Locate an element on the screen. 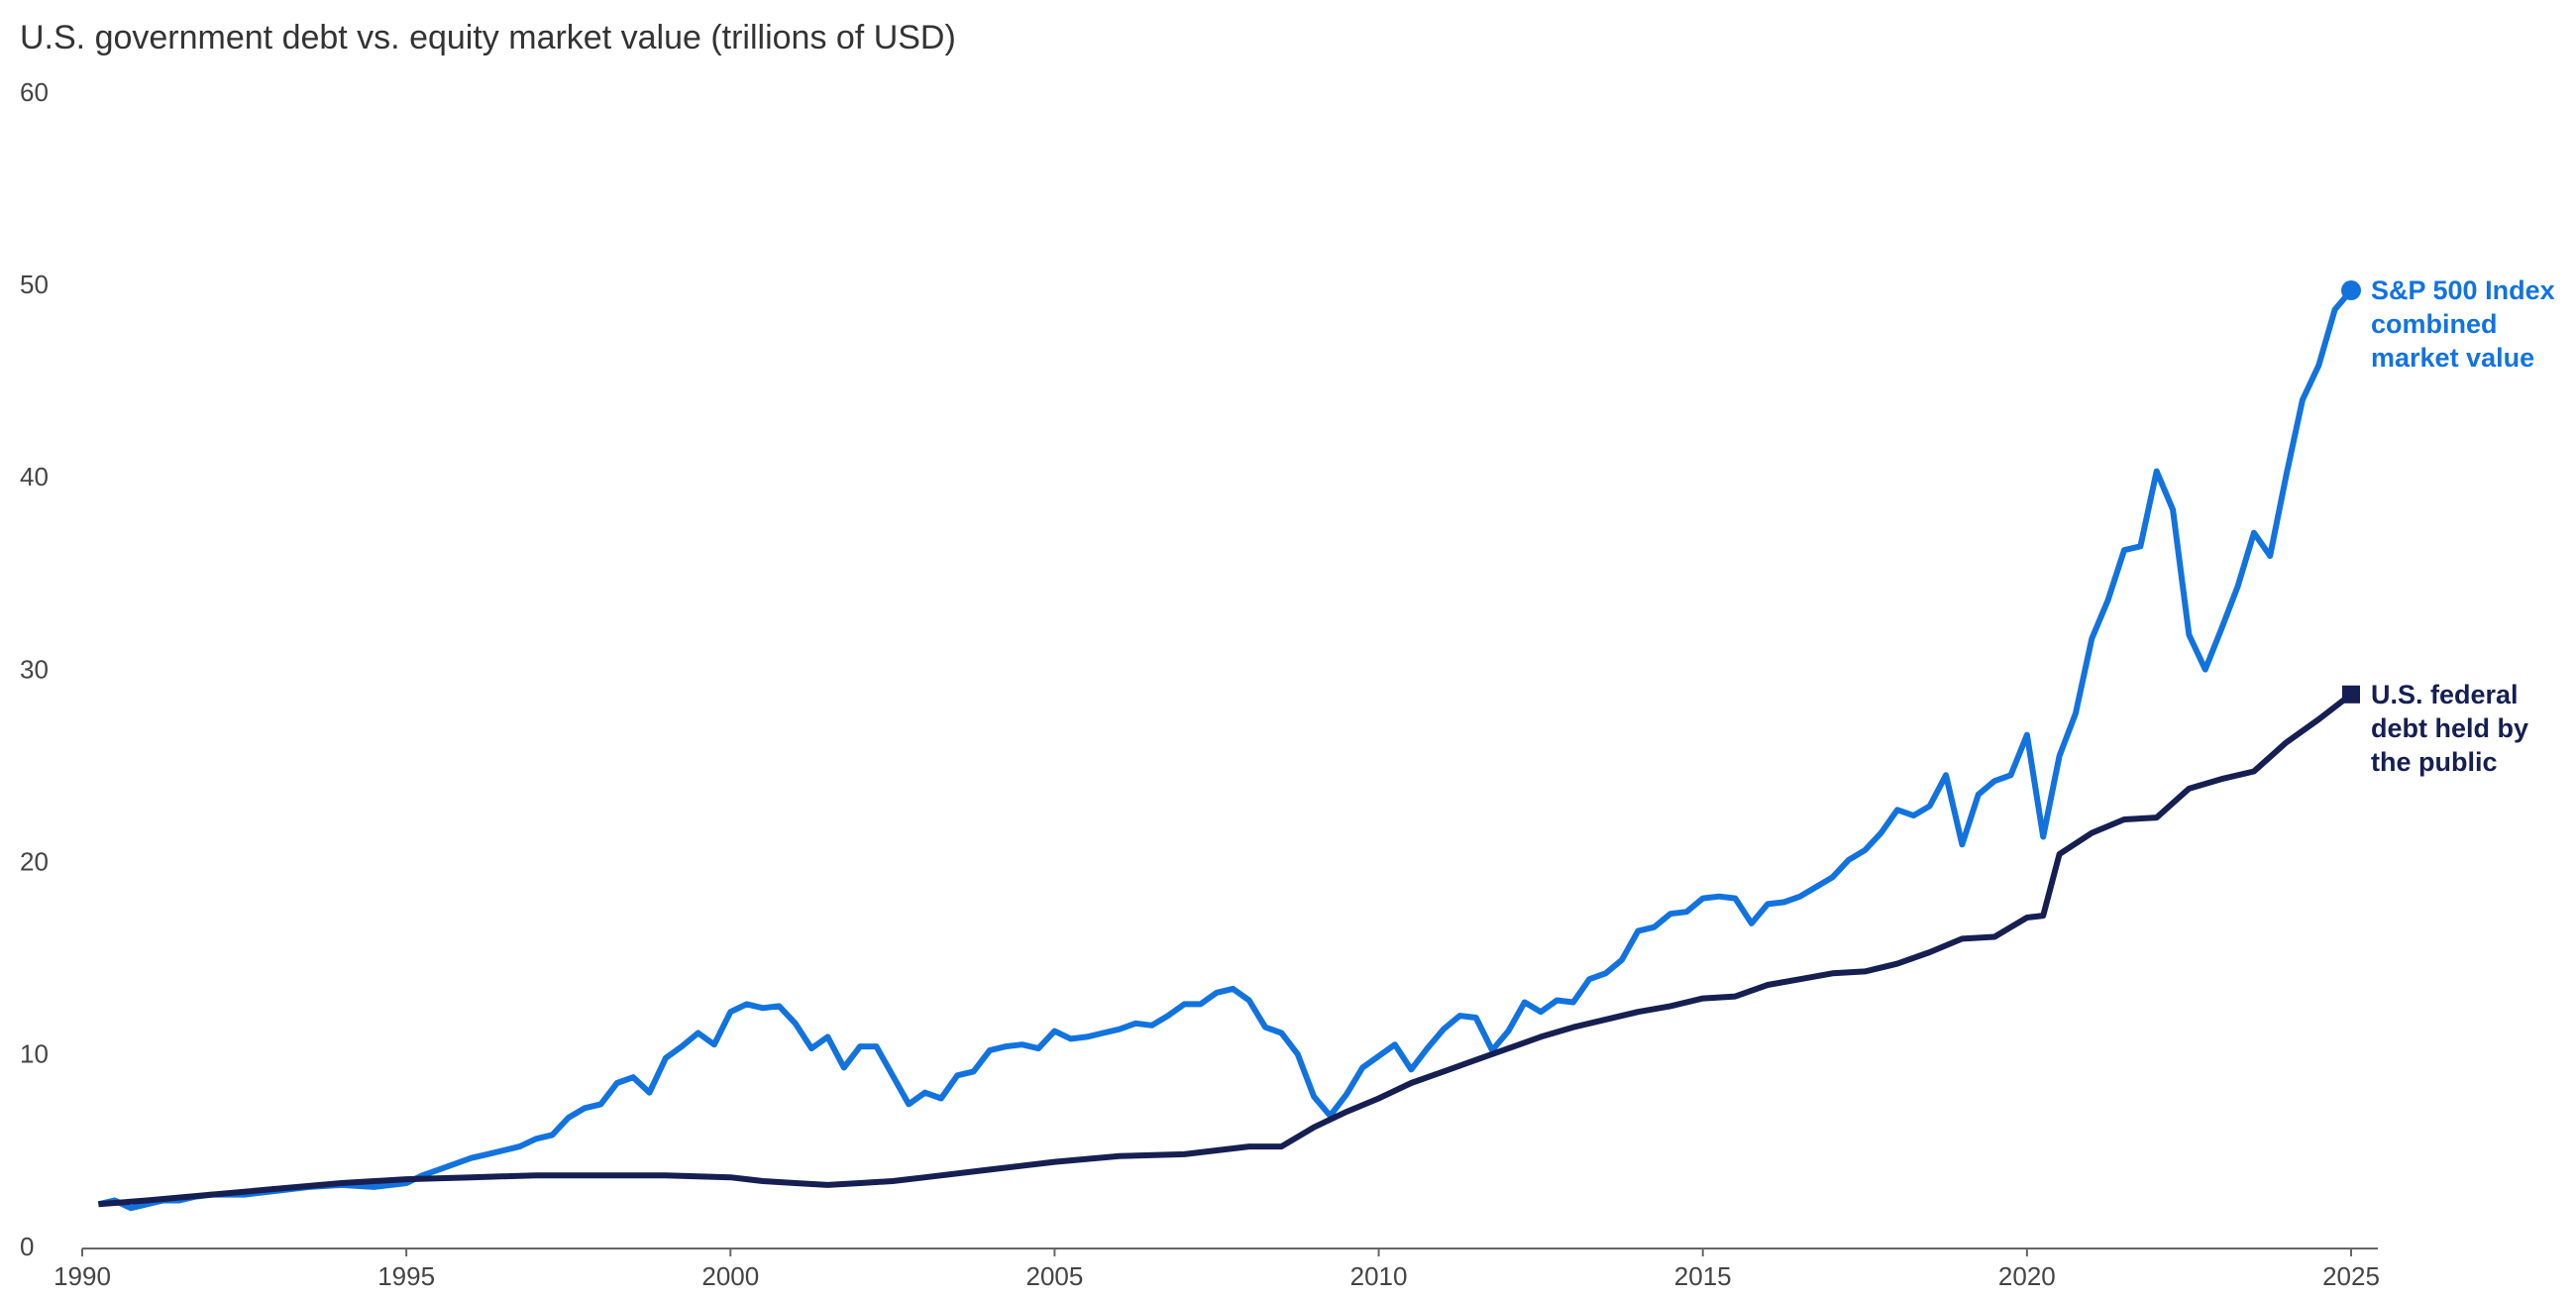 The width and height of the screenshot is (2576, 1302). y-tick-label: 60 is located at coordinates (35, 92).